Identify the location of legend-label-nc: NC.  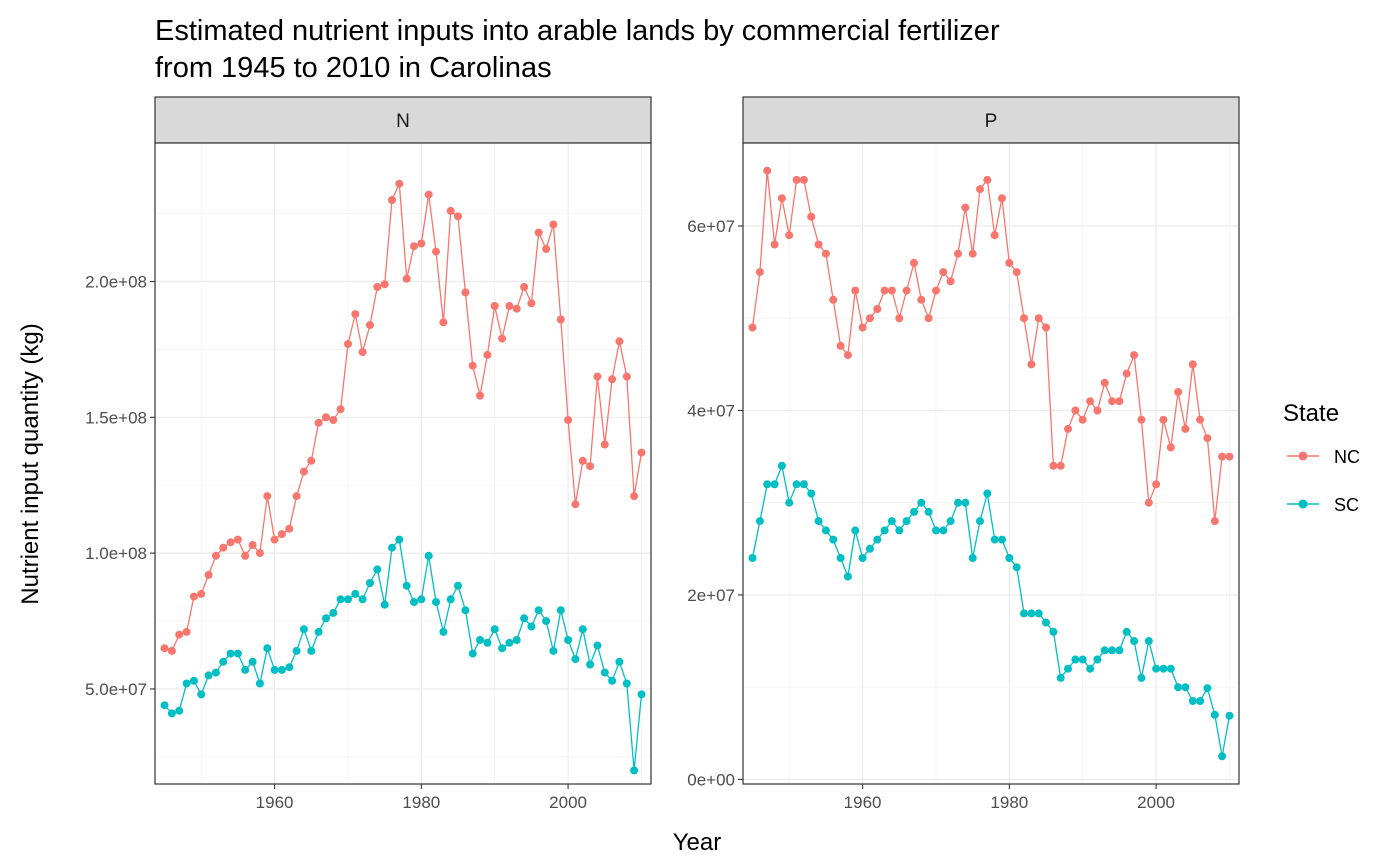
(1347, 457).